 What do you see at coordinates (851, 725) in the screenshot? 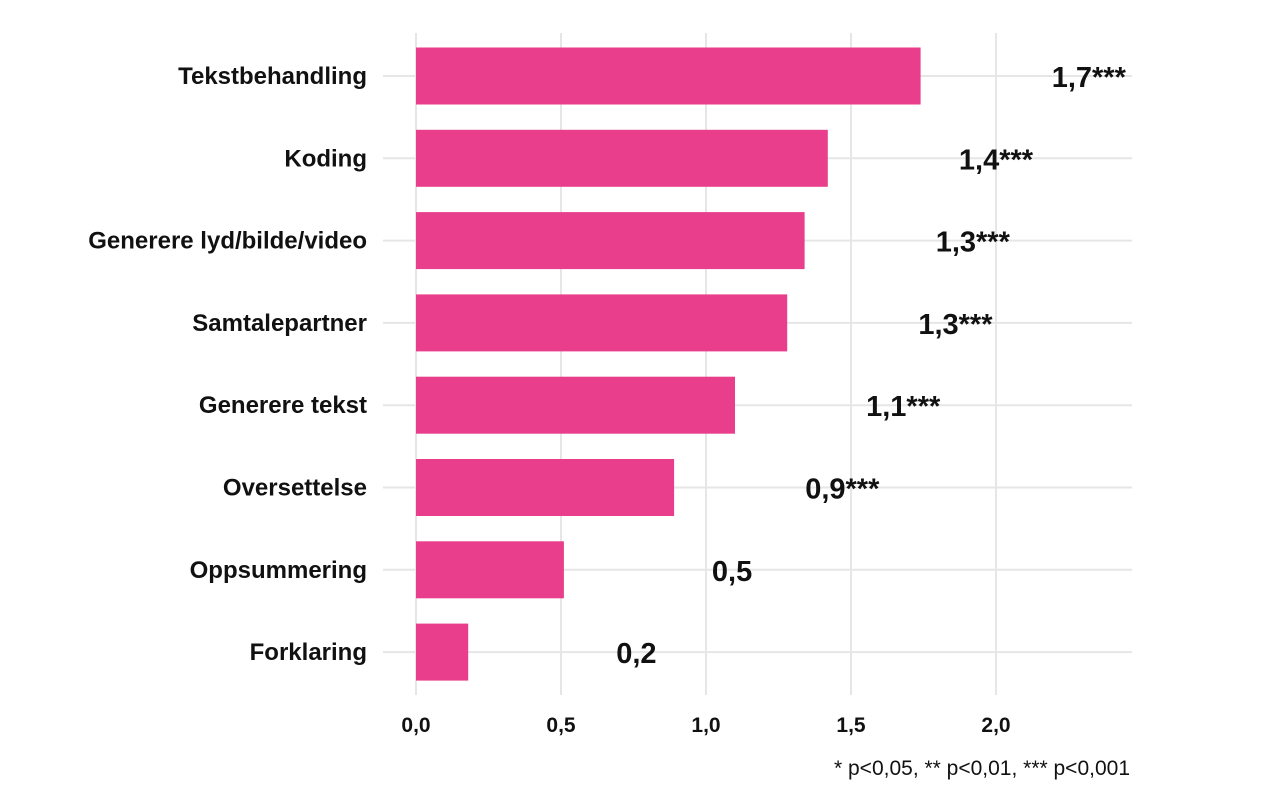
I see `x-tick-label: 1,5` at bounding box center [851, 725].